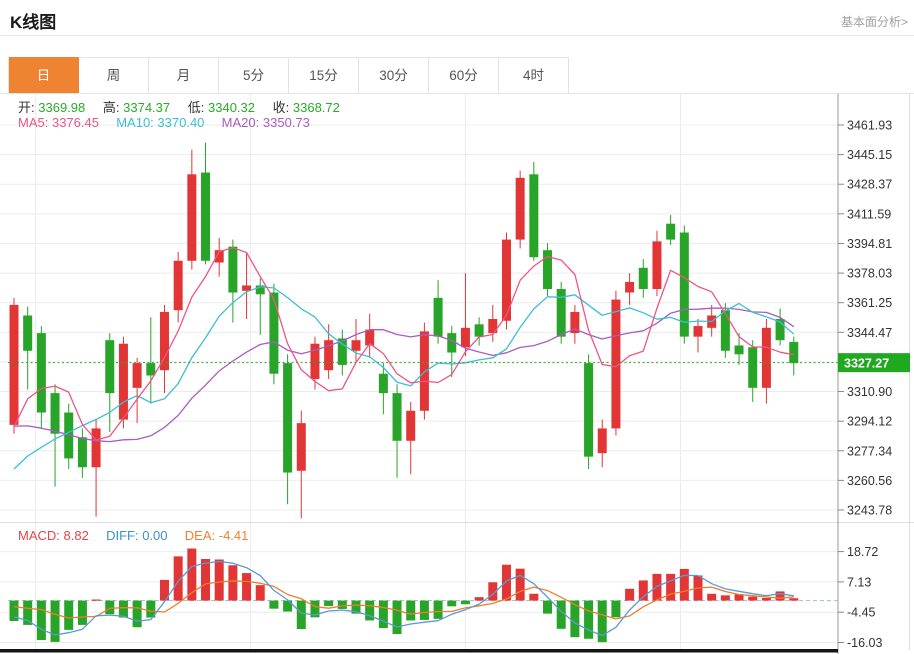 The image size is (914, 654). I want to click on tab-周: 周, so click(114, 76).